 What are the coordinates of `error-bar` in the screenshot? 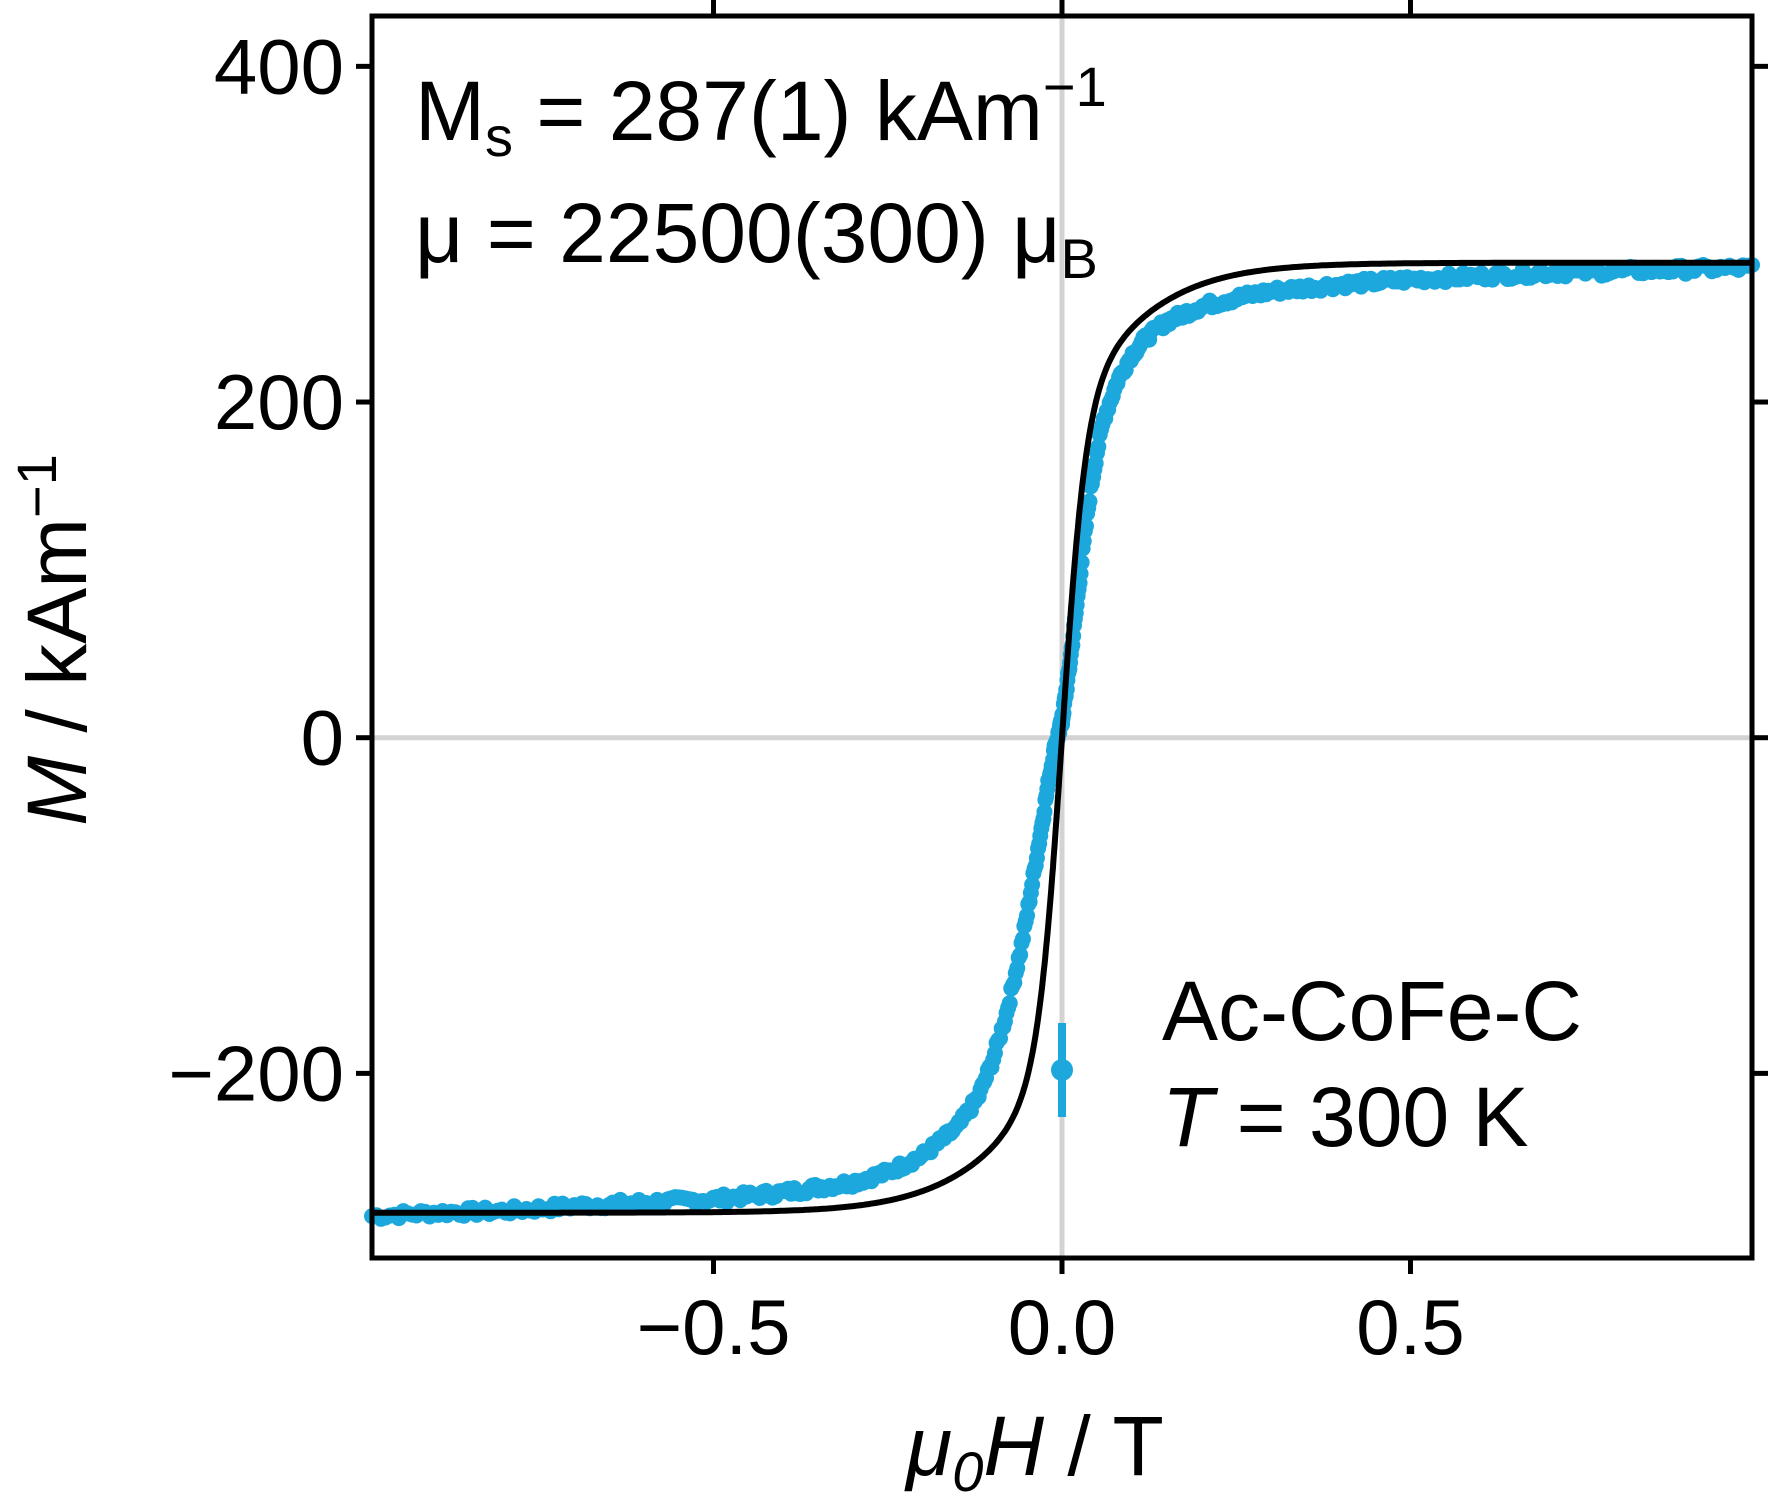 It's located at (1062, 1070).